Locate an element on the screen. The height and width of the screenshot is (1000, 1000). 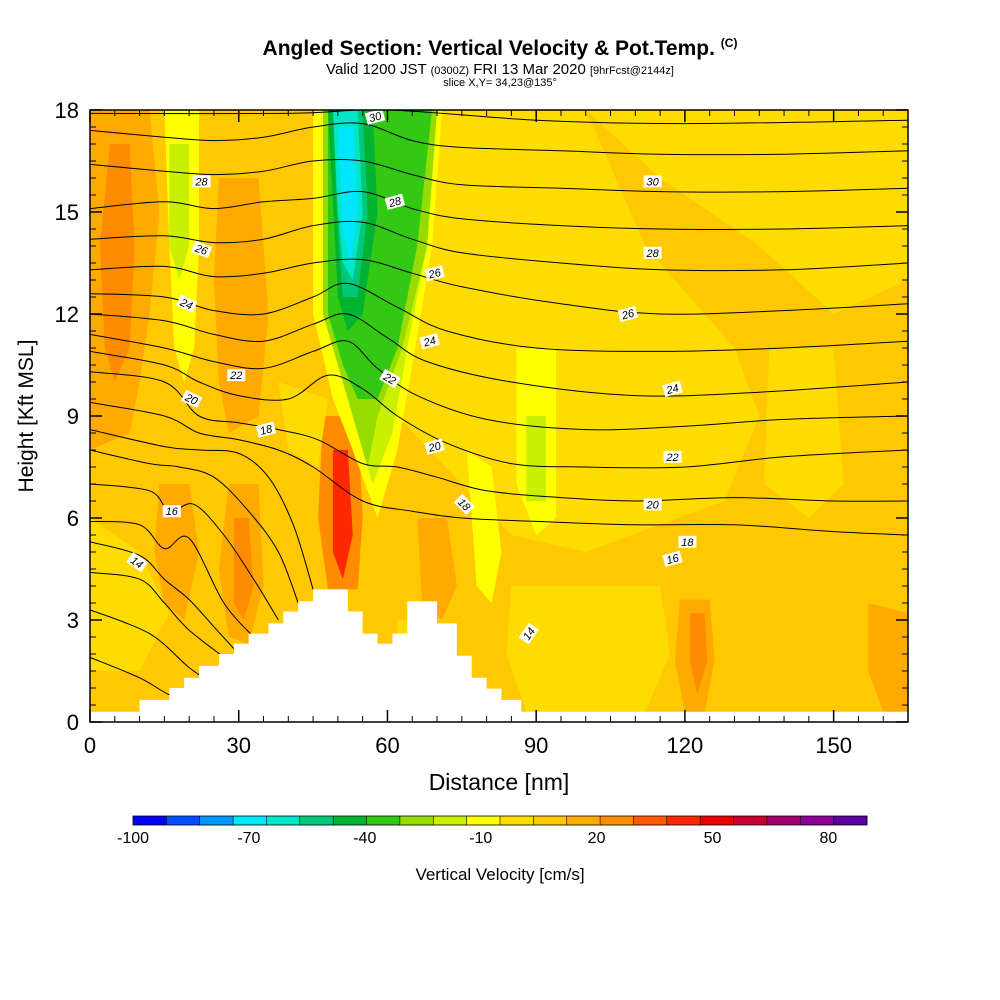
theta-label: 24 is located at coordinates (672, 388).